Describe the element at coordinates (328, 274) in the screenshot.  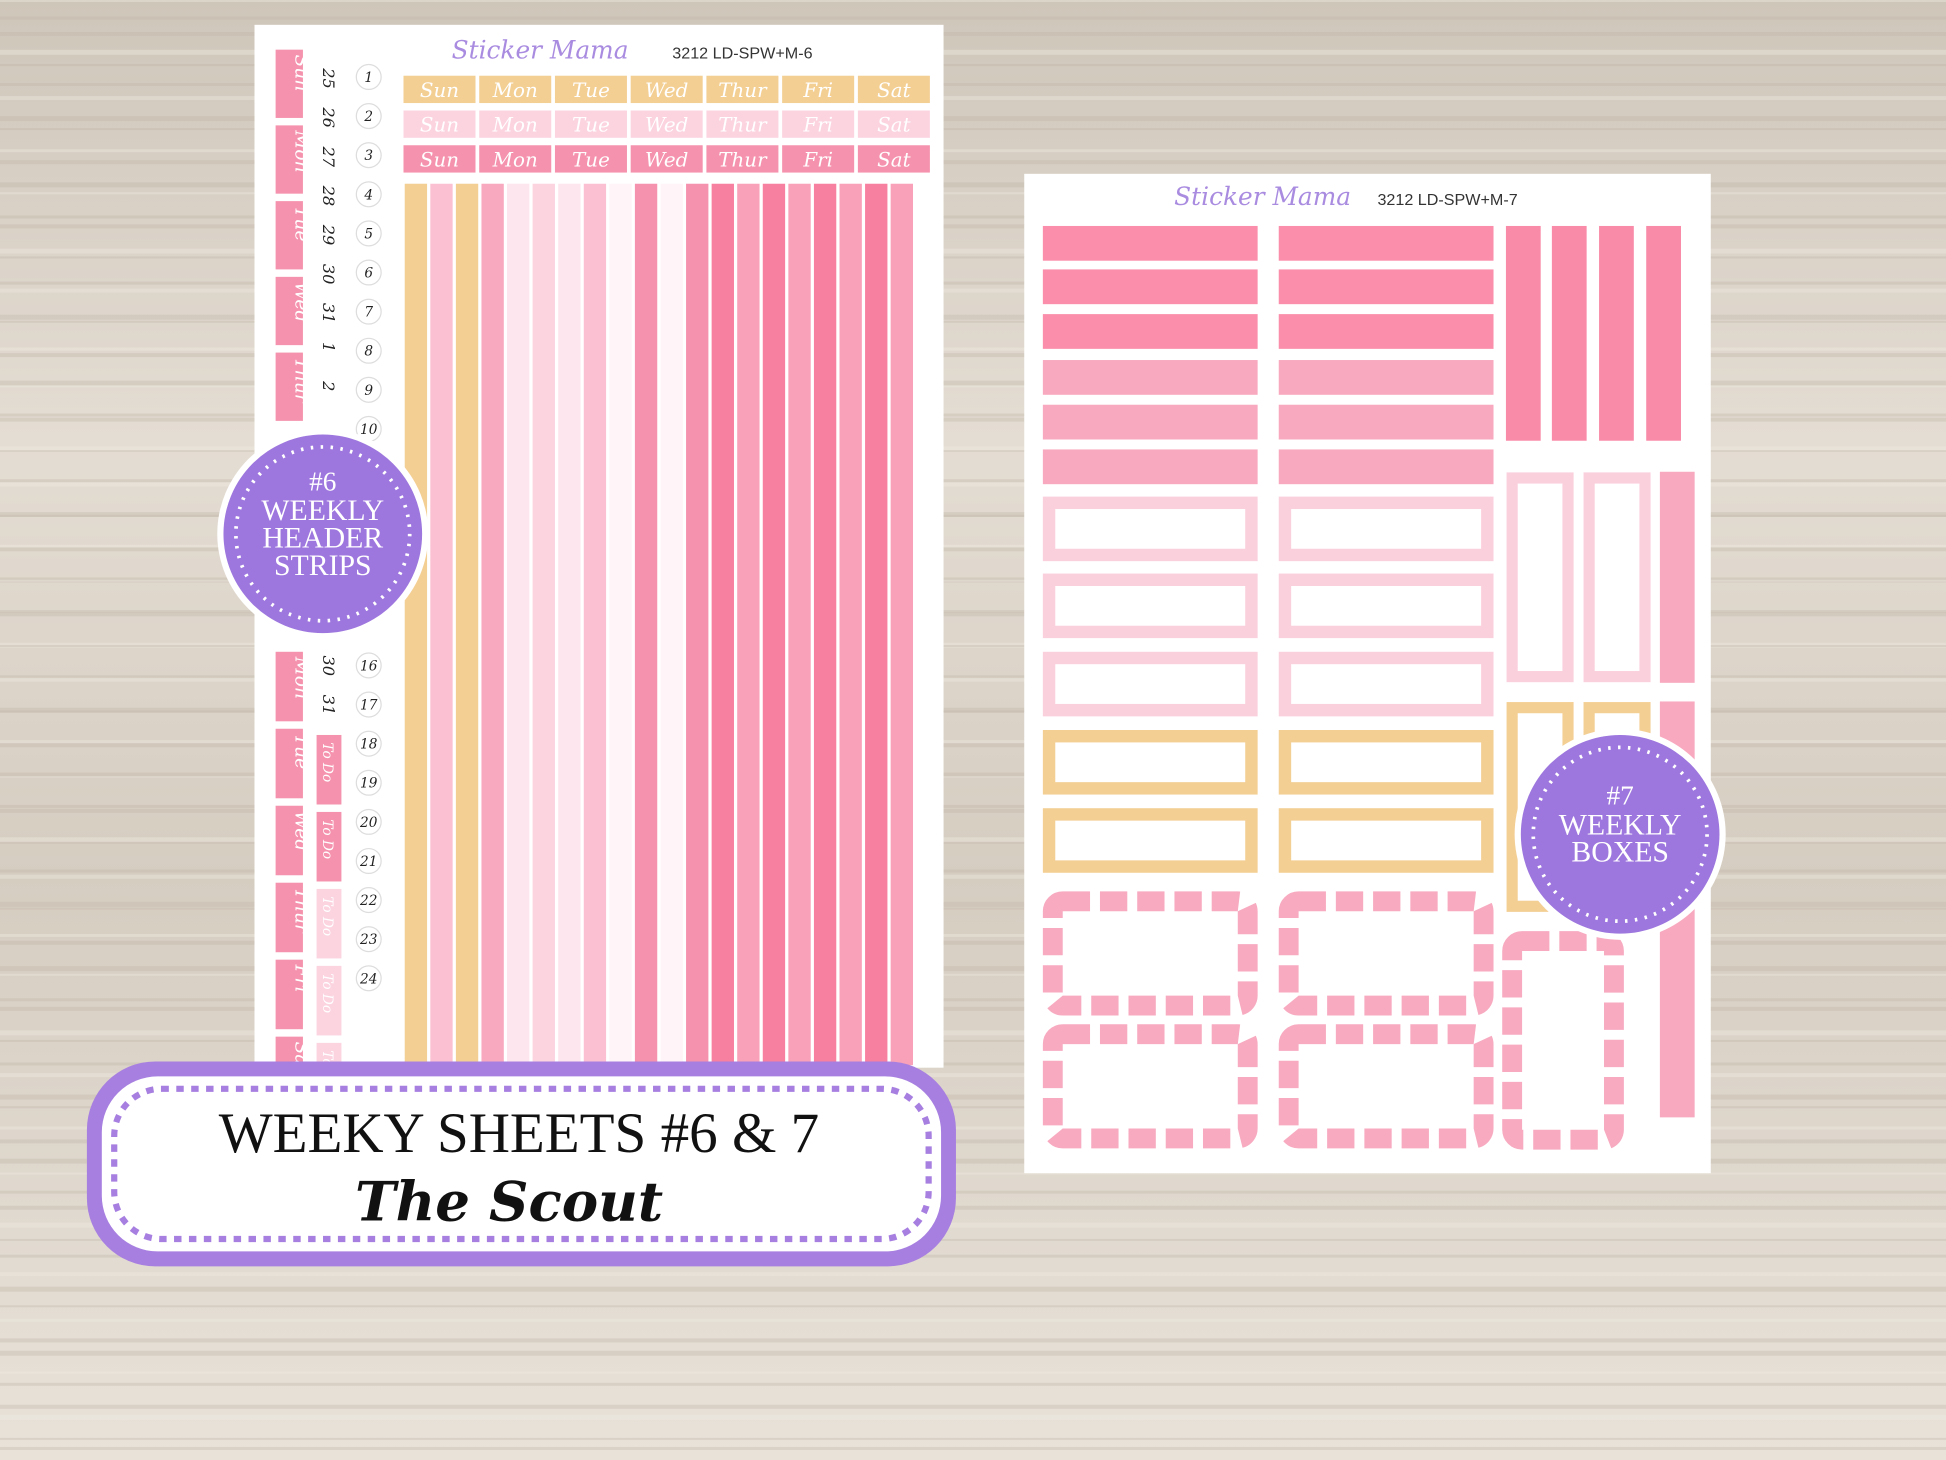
I see `date: 30` at that location.